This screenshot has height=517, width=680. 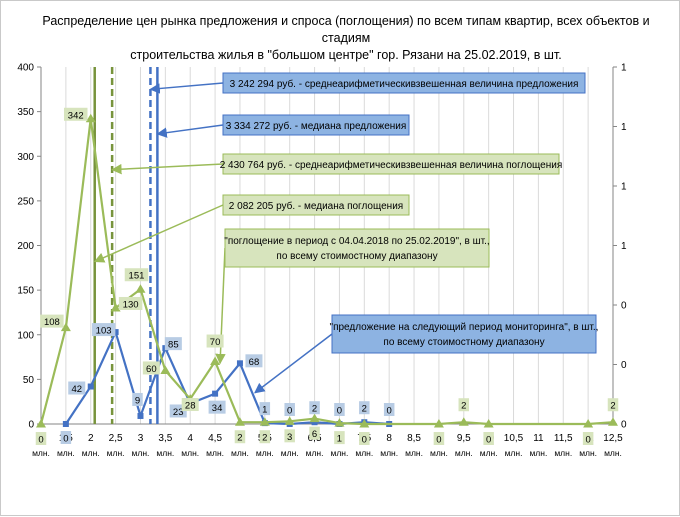 What do you see at coordinates (178, 412) in the screenshot?
I see `supply-data-label: 23` at bounding box center [178, 412].